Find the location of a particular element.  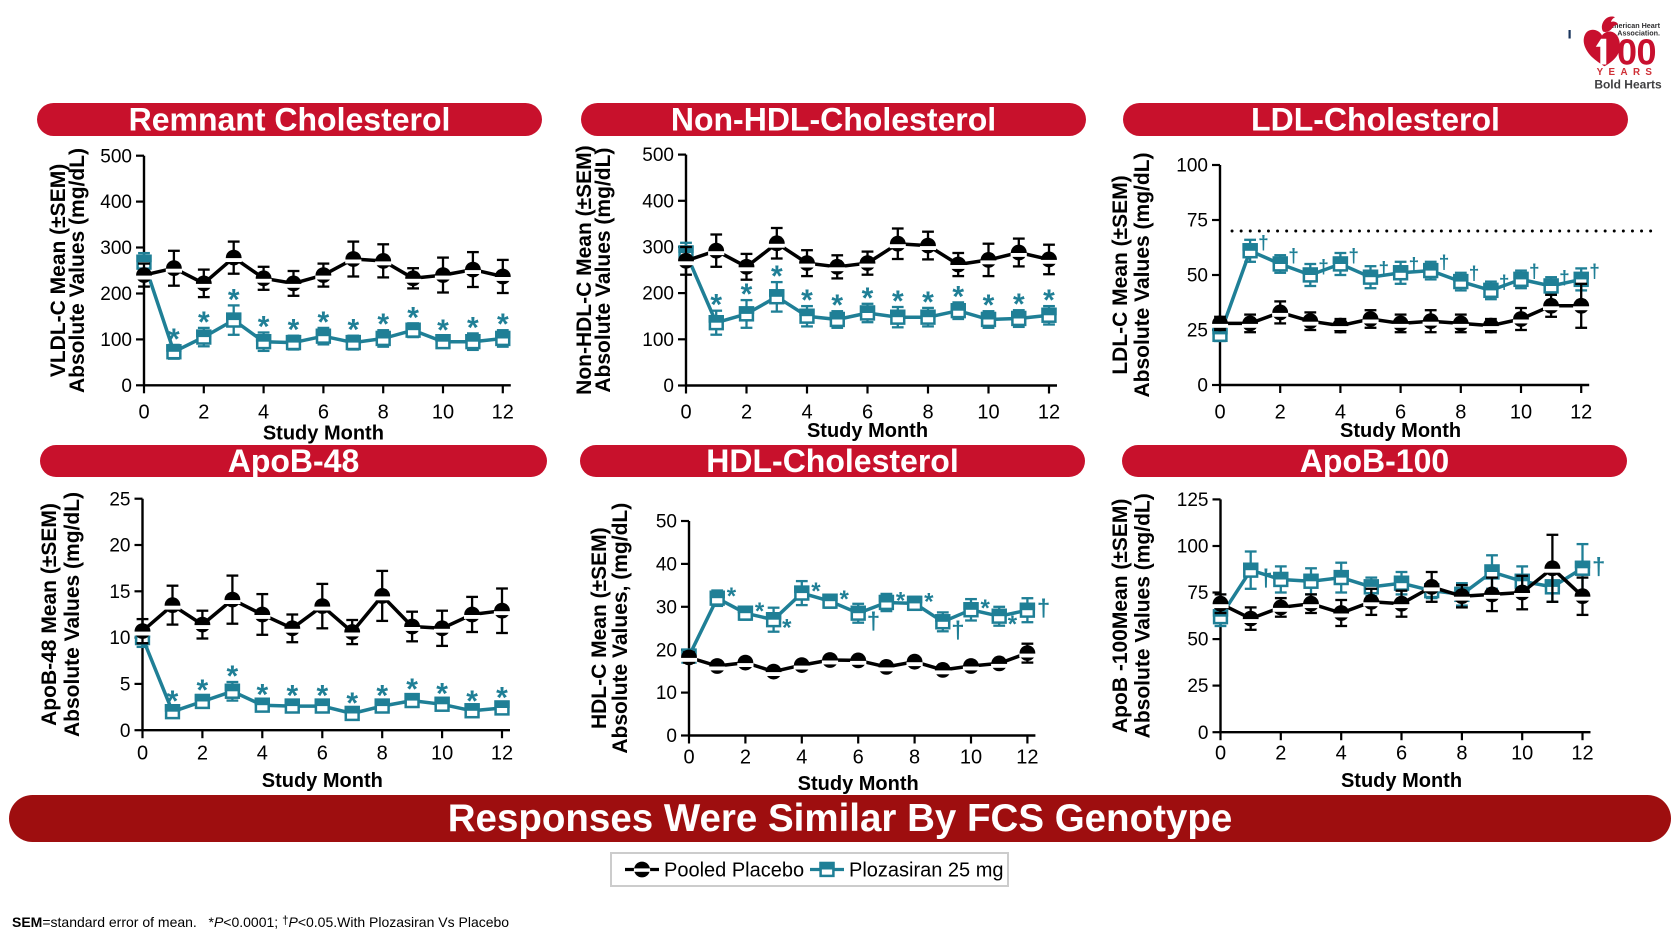

svg-text: HDL-Cholesterol is located at coordinates (832, 461).